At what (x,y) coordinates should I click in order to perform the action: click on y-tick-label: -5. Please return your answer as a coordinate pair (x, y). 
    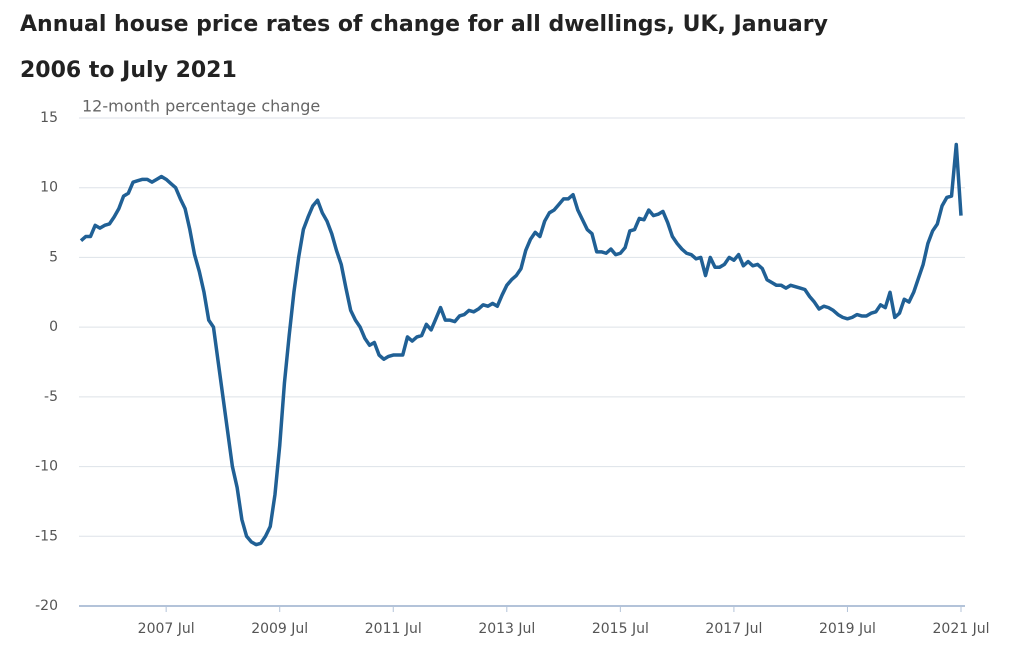
    Looking at the image, I should click on (51, 397).